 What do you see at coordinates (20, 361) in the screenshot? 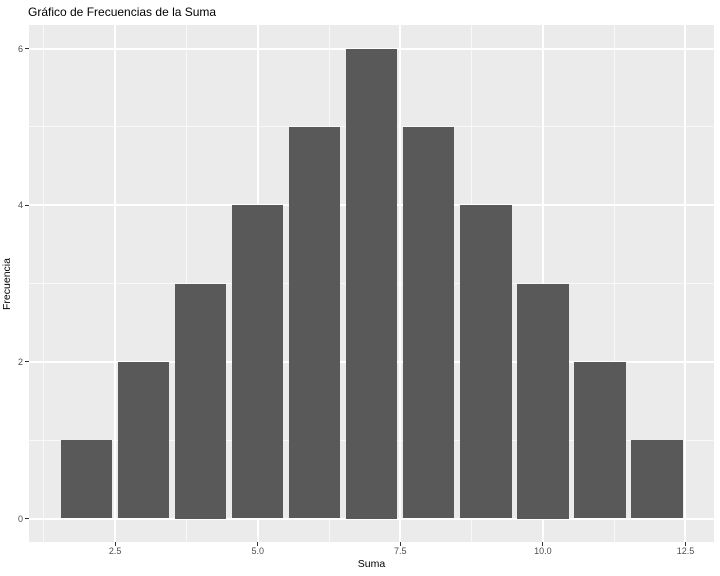
I see `y-tick-label: 2` at bounding box center [20, 361].